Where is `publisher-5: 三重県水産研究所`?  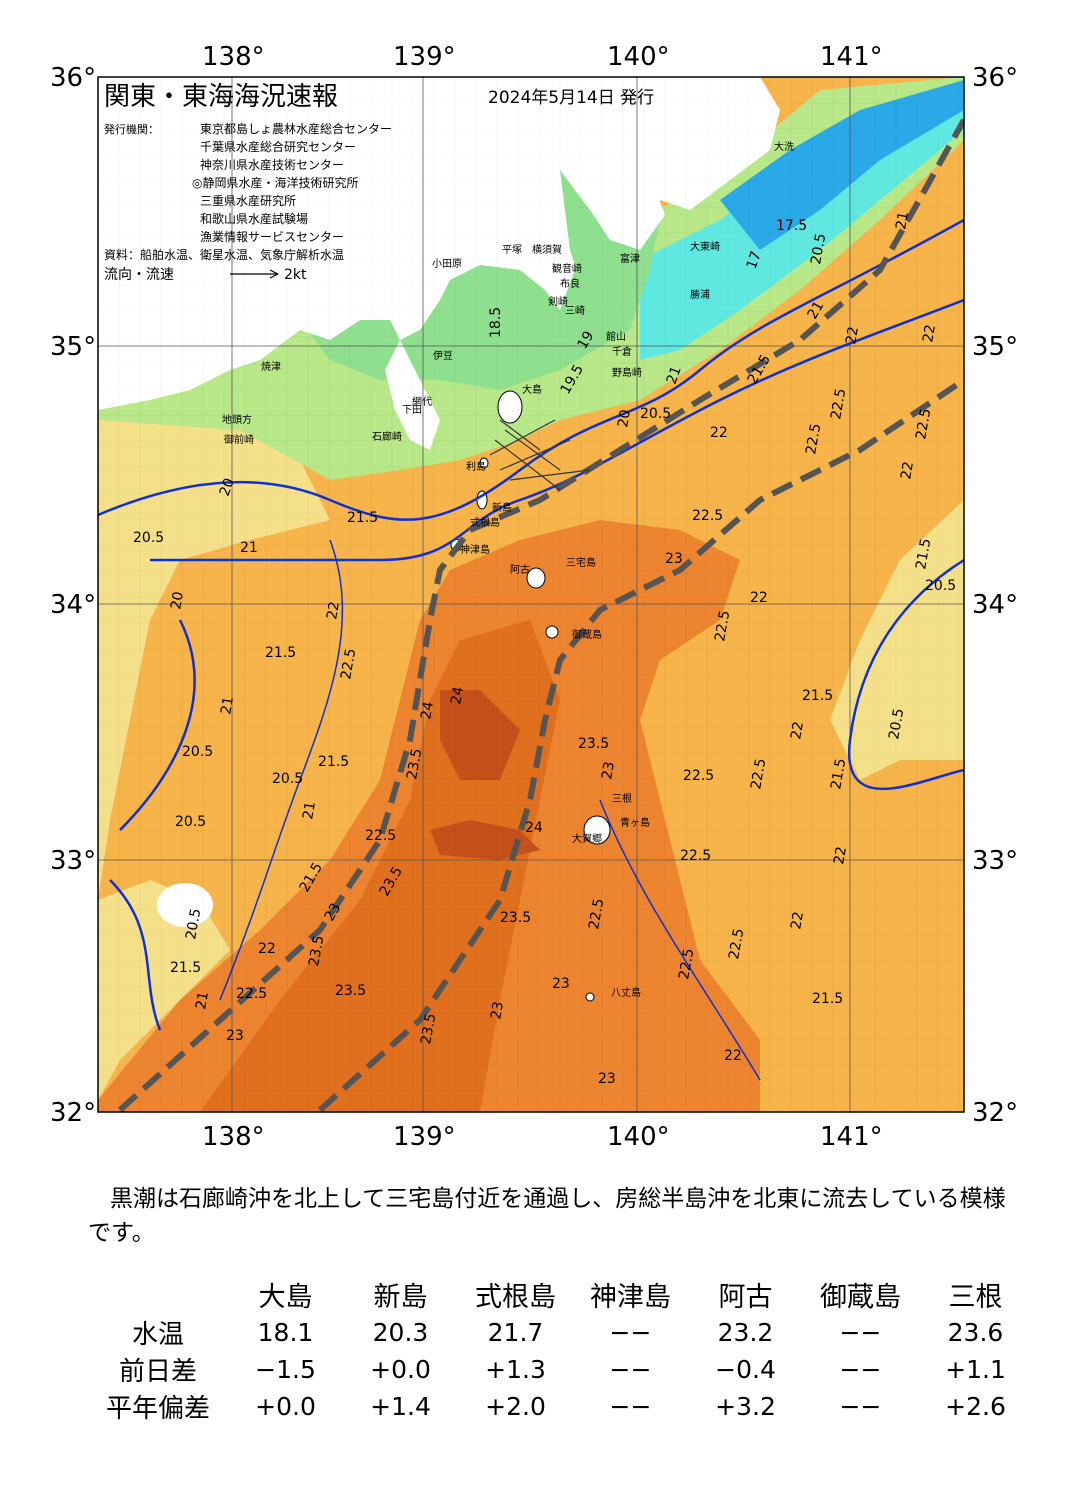
publisher-5: 三重県水産研究所 is located at coordinates (248, 200).